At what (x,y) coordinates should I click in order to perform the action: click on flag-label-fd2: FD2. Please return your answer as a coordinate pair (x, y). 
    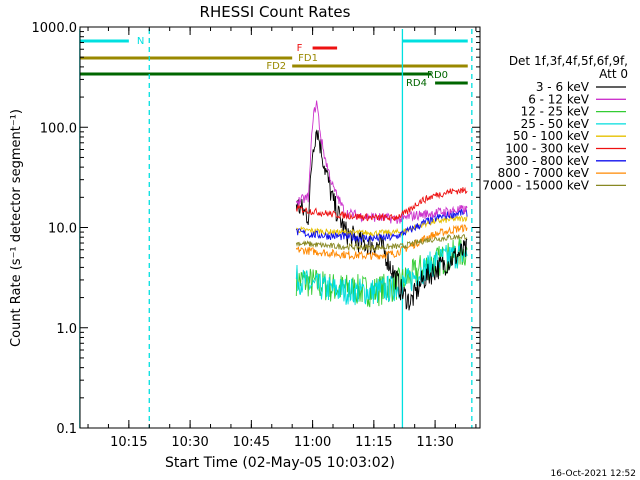
    Looking at the image, I should click on (276, 66).